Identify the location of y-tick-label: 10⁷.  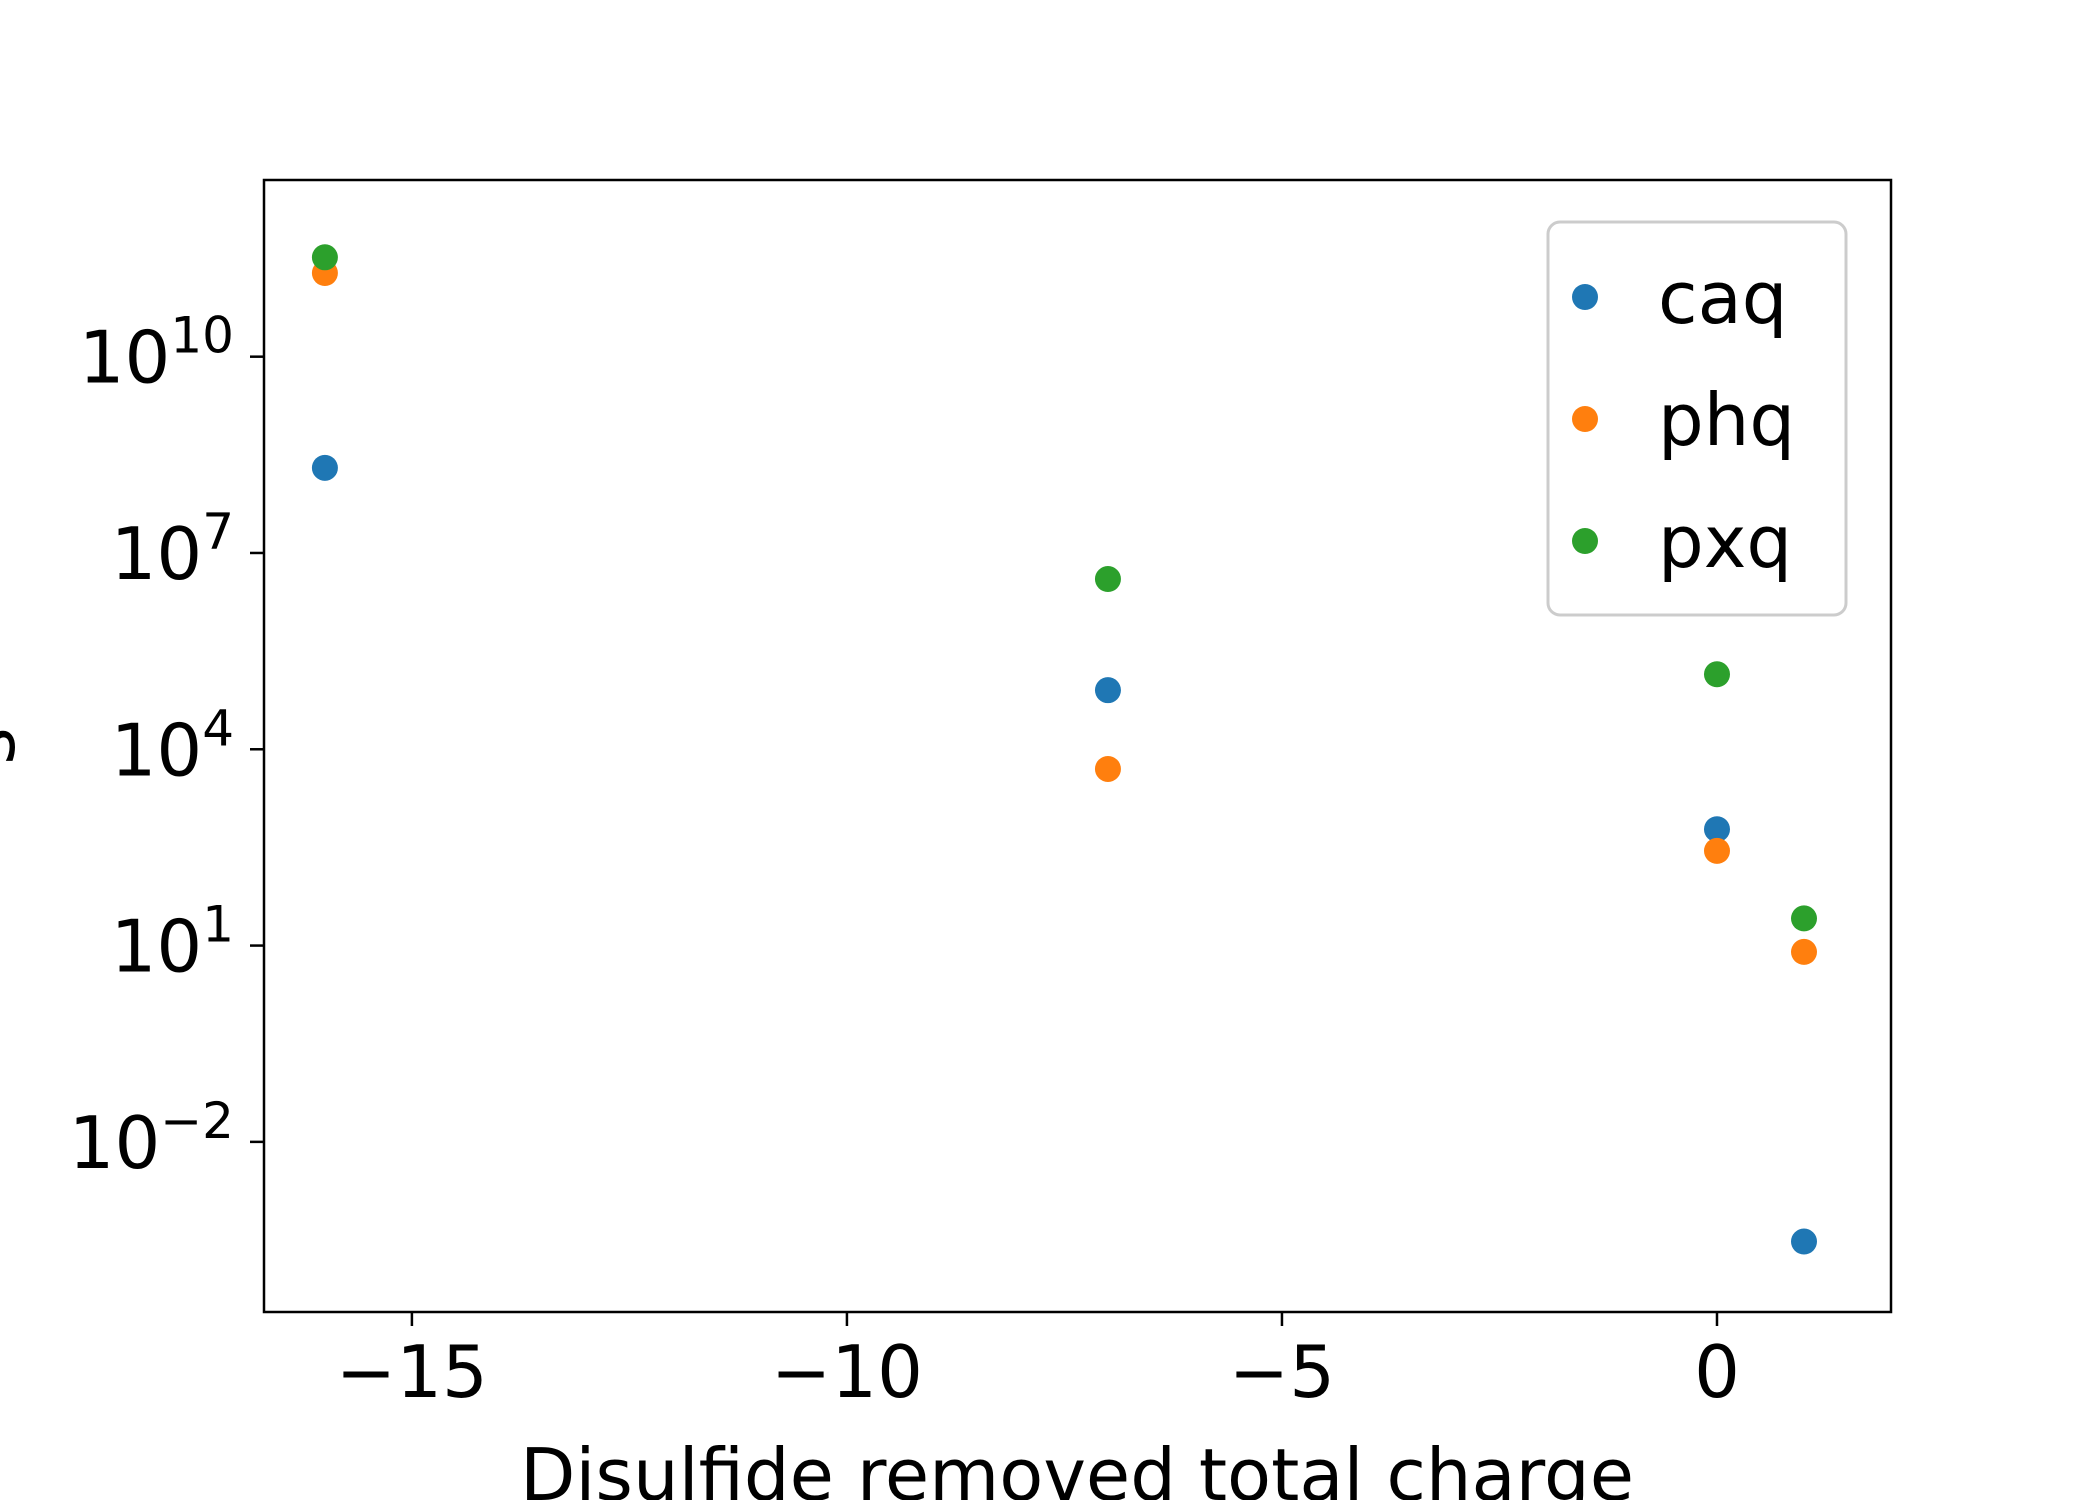
(172, 549).